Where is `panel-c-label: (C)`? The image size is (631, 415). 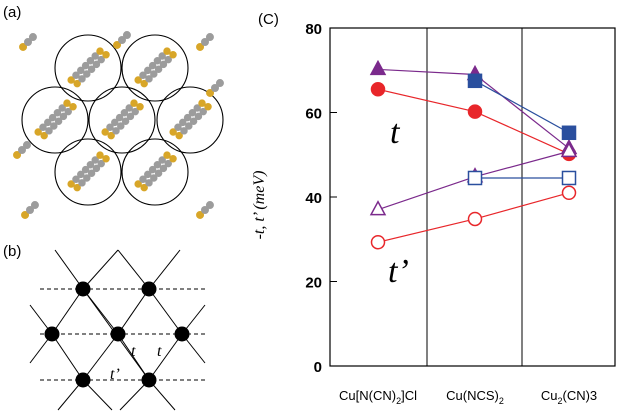 panel-c-label: (C) is located at coordinates (268, 19).